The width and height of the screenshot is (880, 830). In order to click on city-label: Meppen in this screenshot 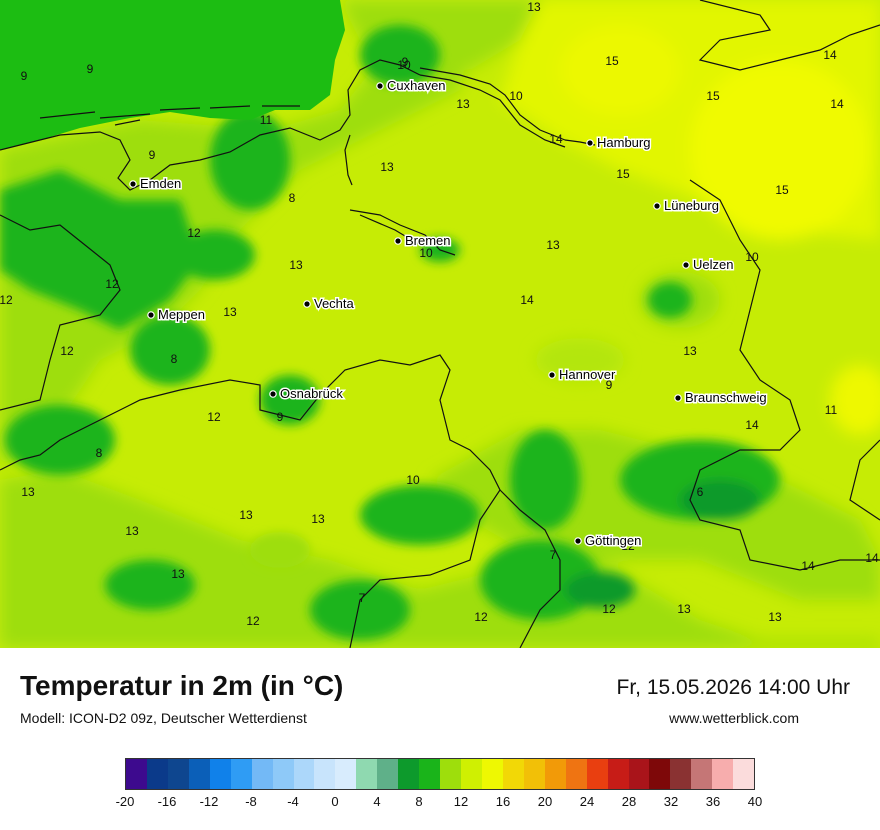, I will do `click(181, 314)`.